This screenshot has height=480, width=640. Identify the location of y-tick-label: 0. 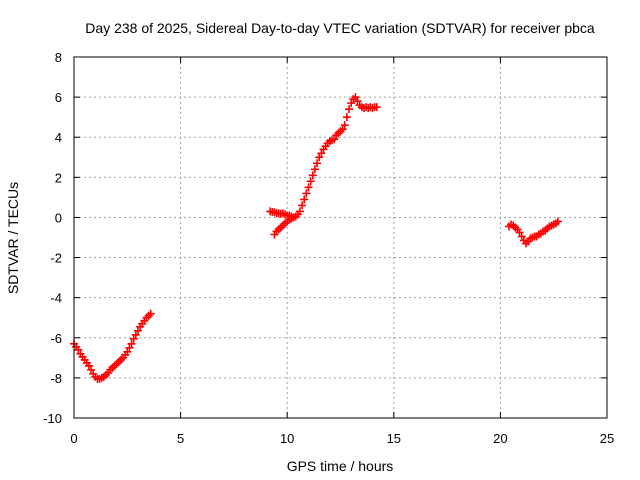
(58, 217).